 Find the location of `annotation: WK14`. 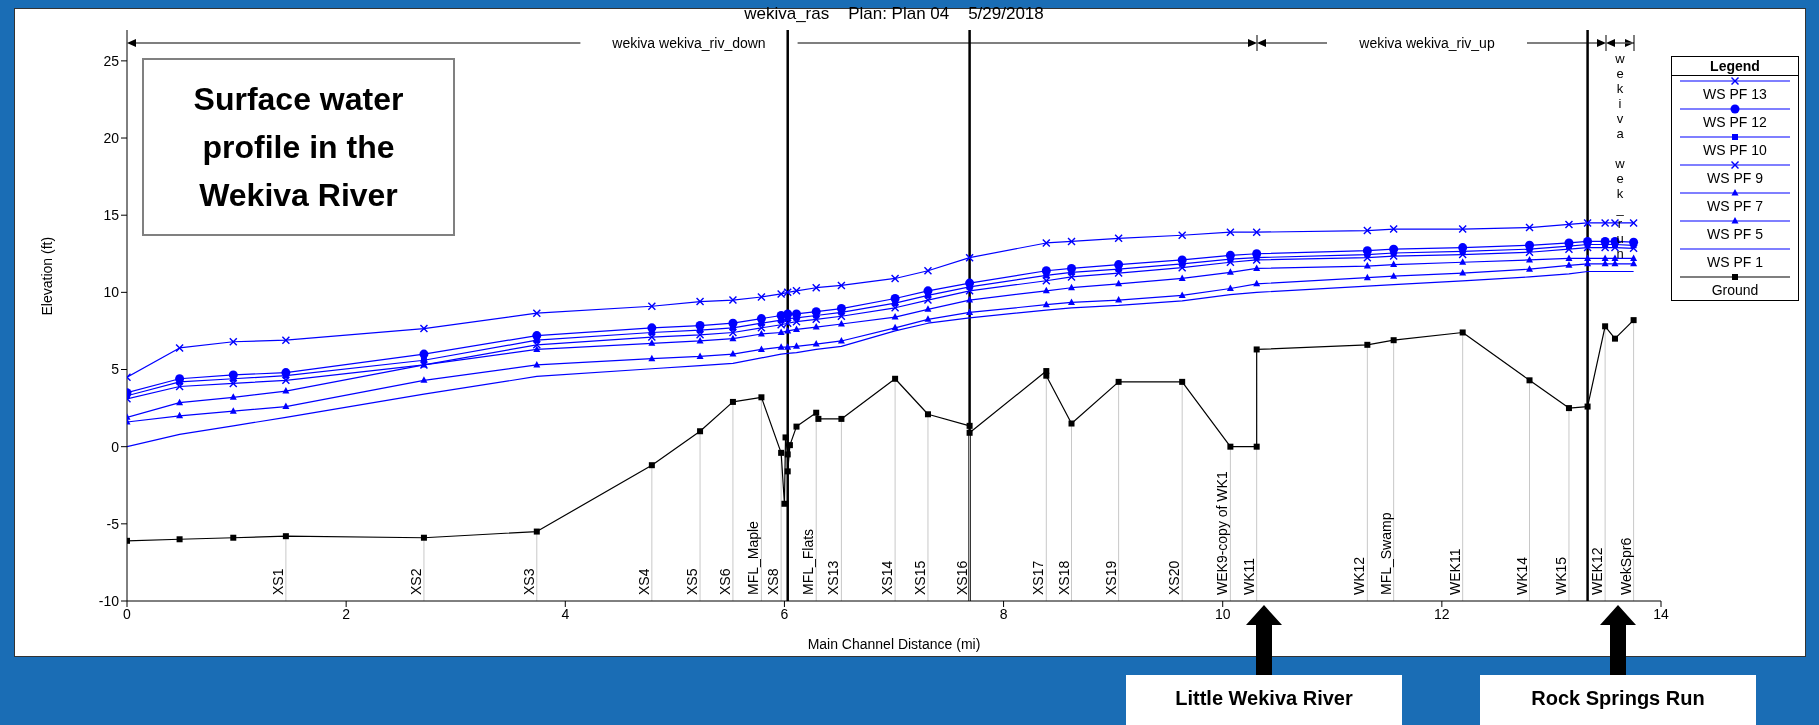

annotation: WK14 is located at coordinates (1521, 575).